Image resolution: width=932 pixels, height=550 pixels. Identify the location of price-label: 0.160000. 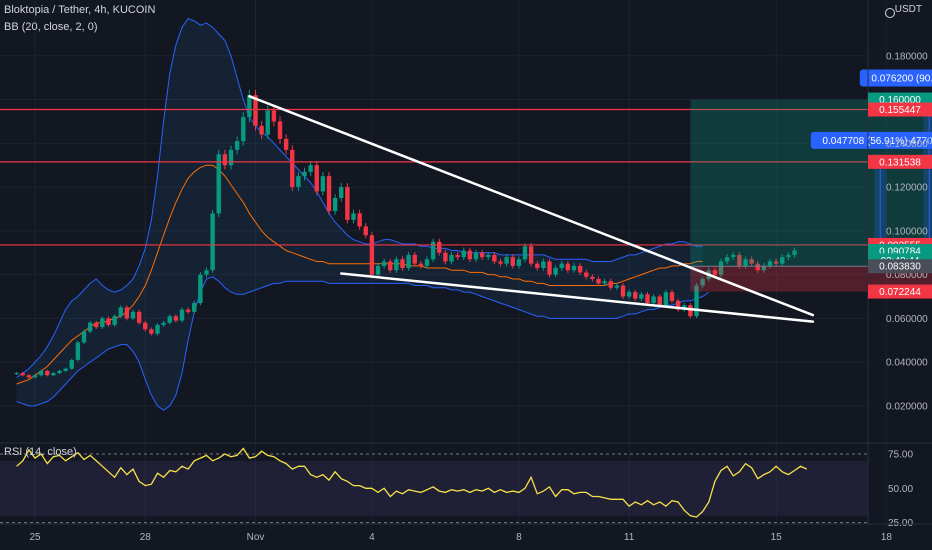
(900, 100).